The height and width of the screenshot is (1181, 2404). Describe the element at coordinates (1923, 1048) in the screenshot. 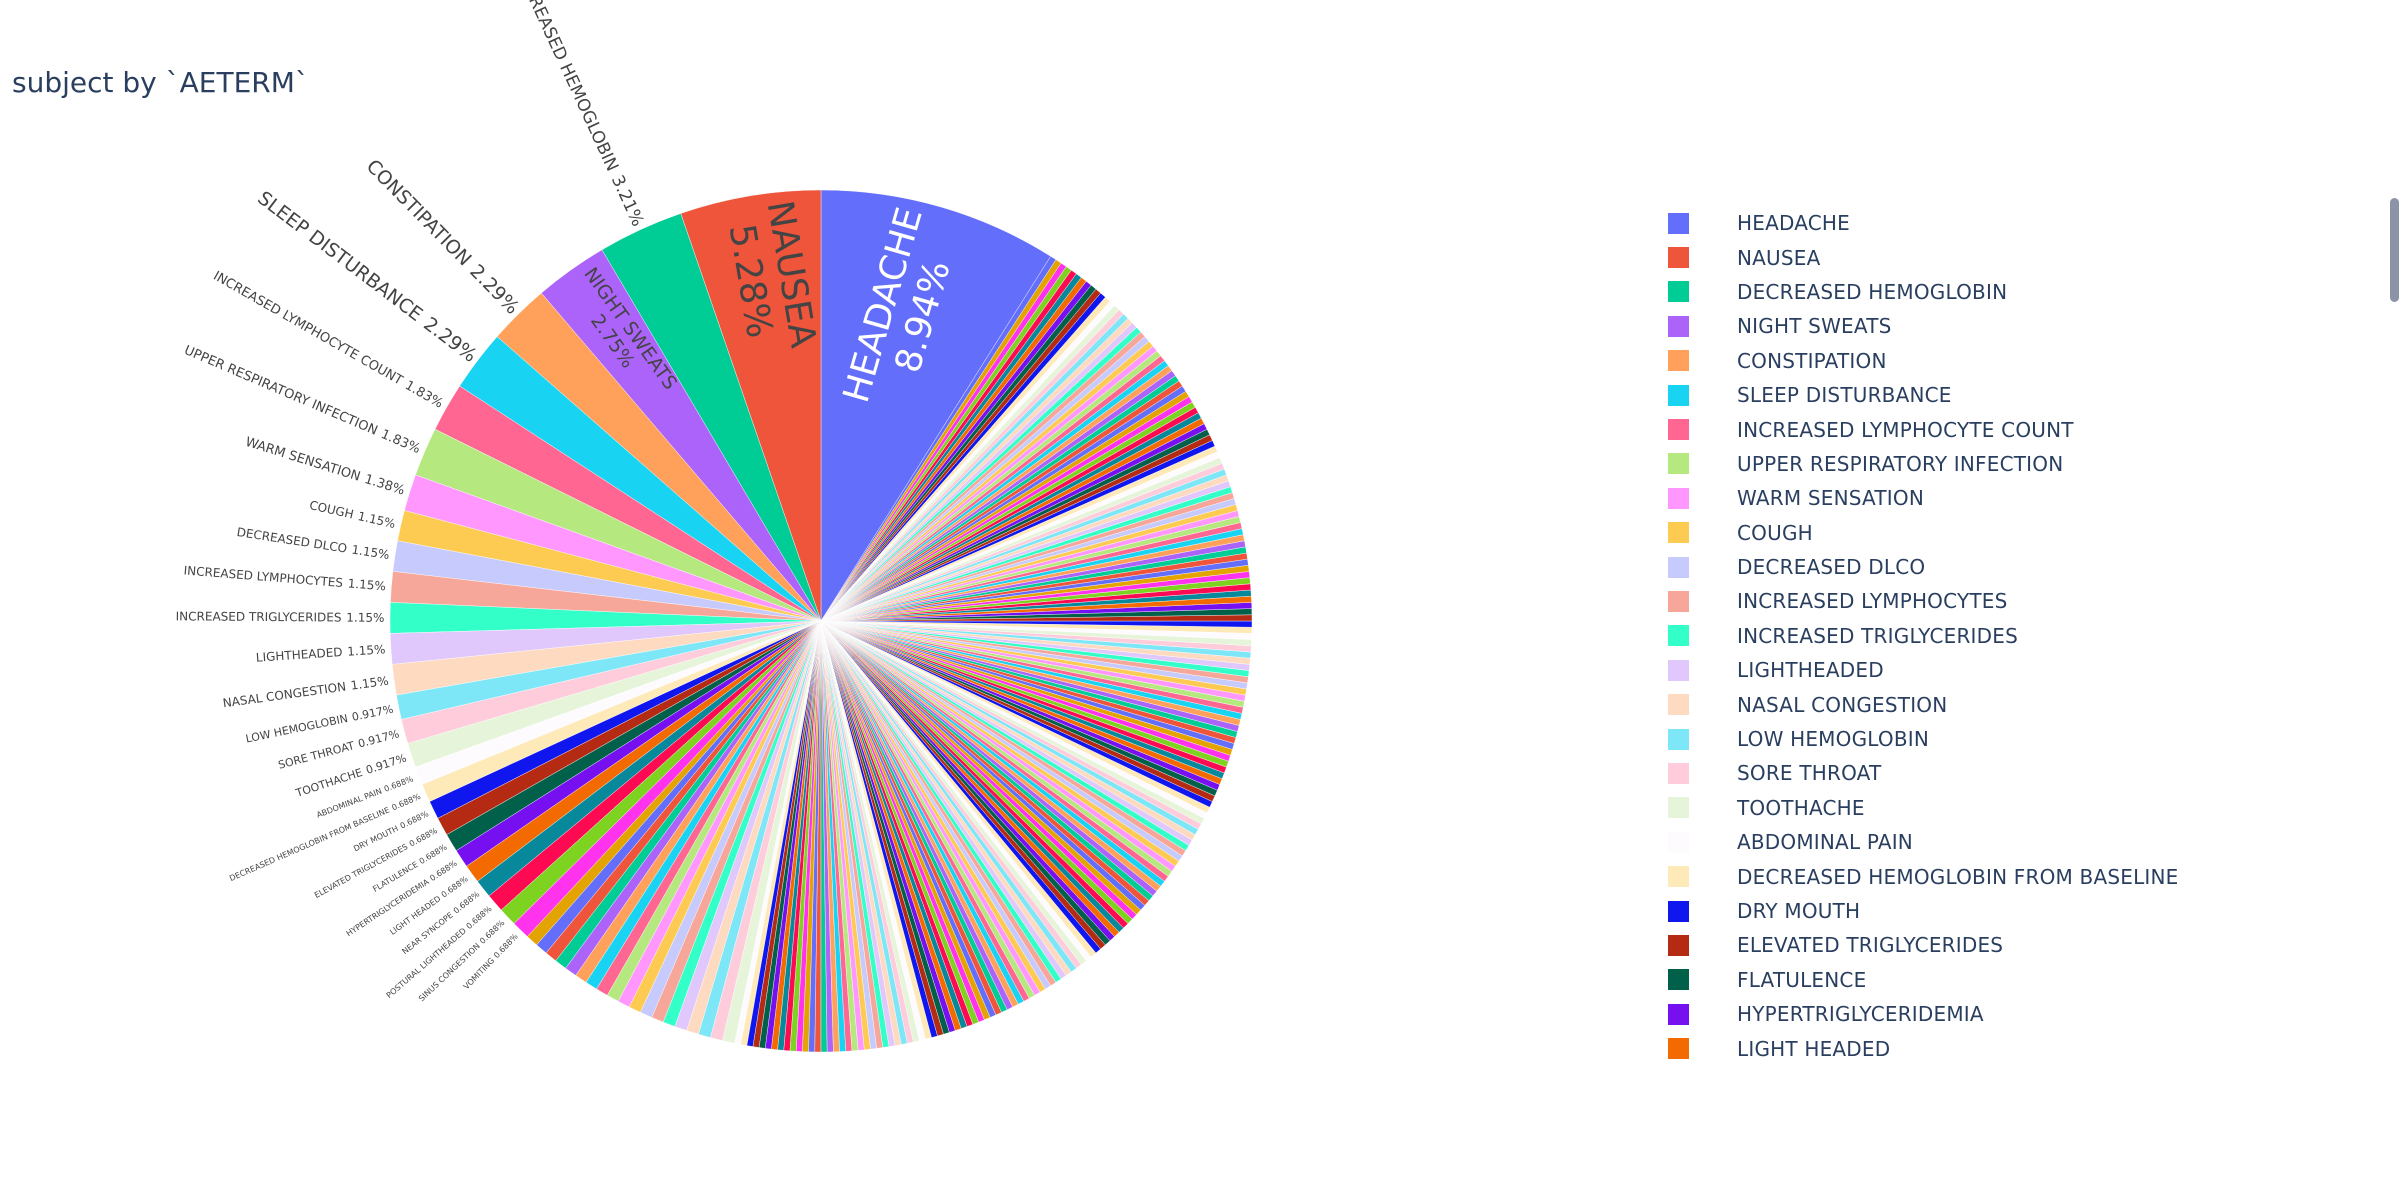

I see `legend-item-light-headed: LIGHT HEADED` at that location.